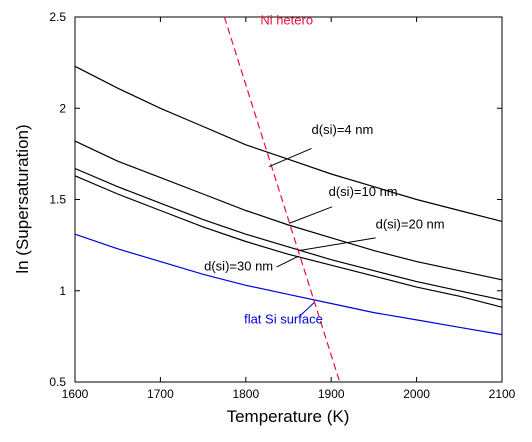 This screenshot has width=532, height=442. Describe the element at coordinates (22, 198) in the screenshot. I see `y-axis-title: ln (Supersaturation)` at that location.